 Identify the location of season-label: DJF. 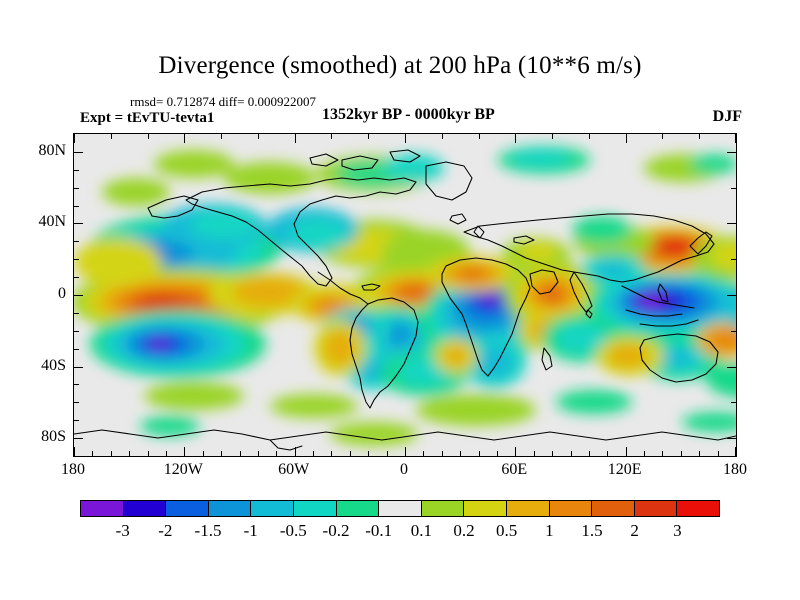
(727, 116).